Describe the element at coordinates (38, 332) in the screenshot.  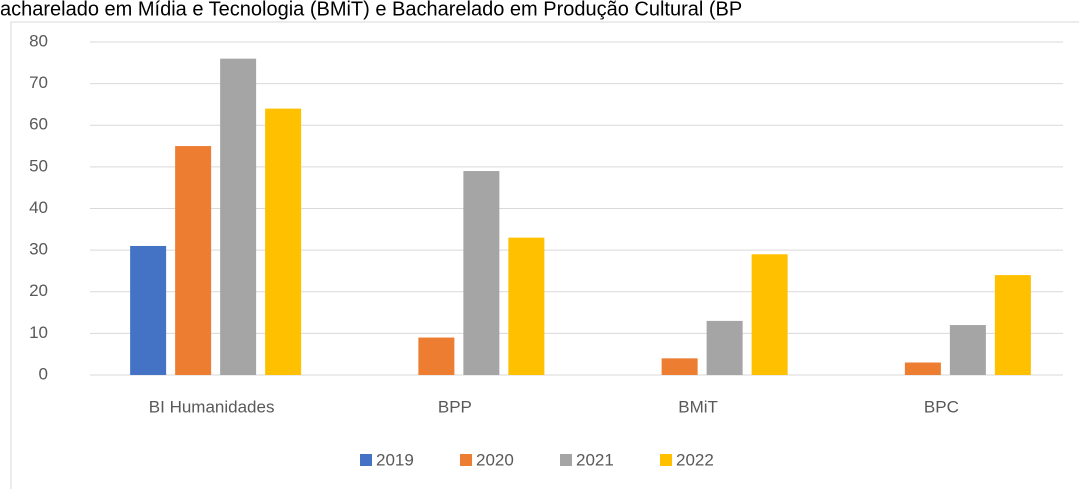
I see `y-tick-label: 10` at that location.